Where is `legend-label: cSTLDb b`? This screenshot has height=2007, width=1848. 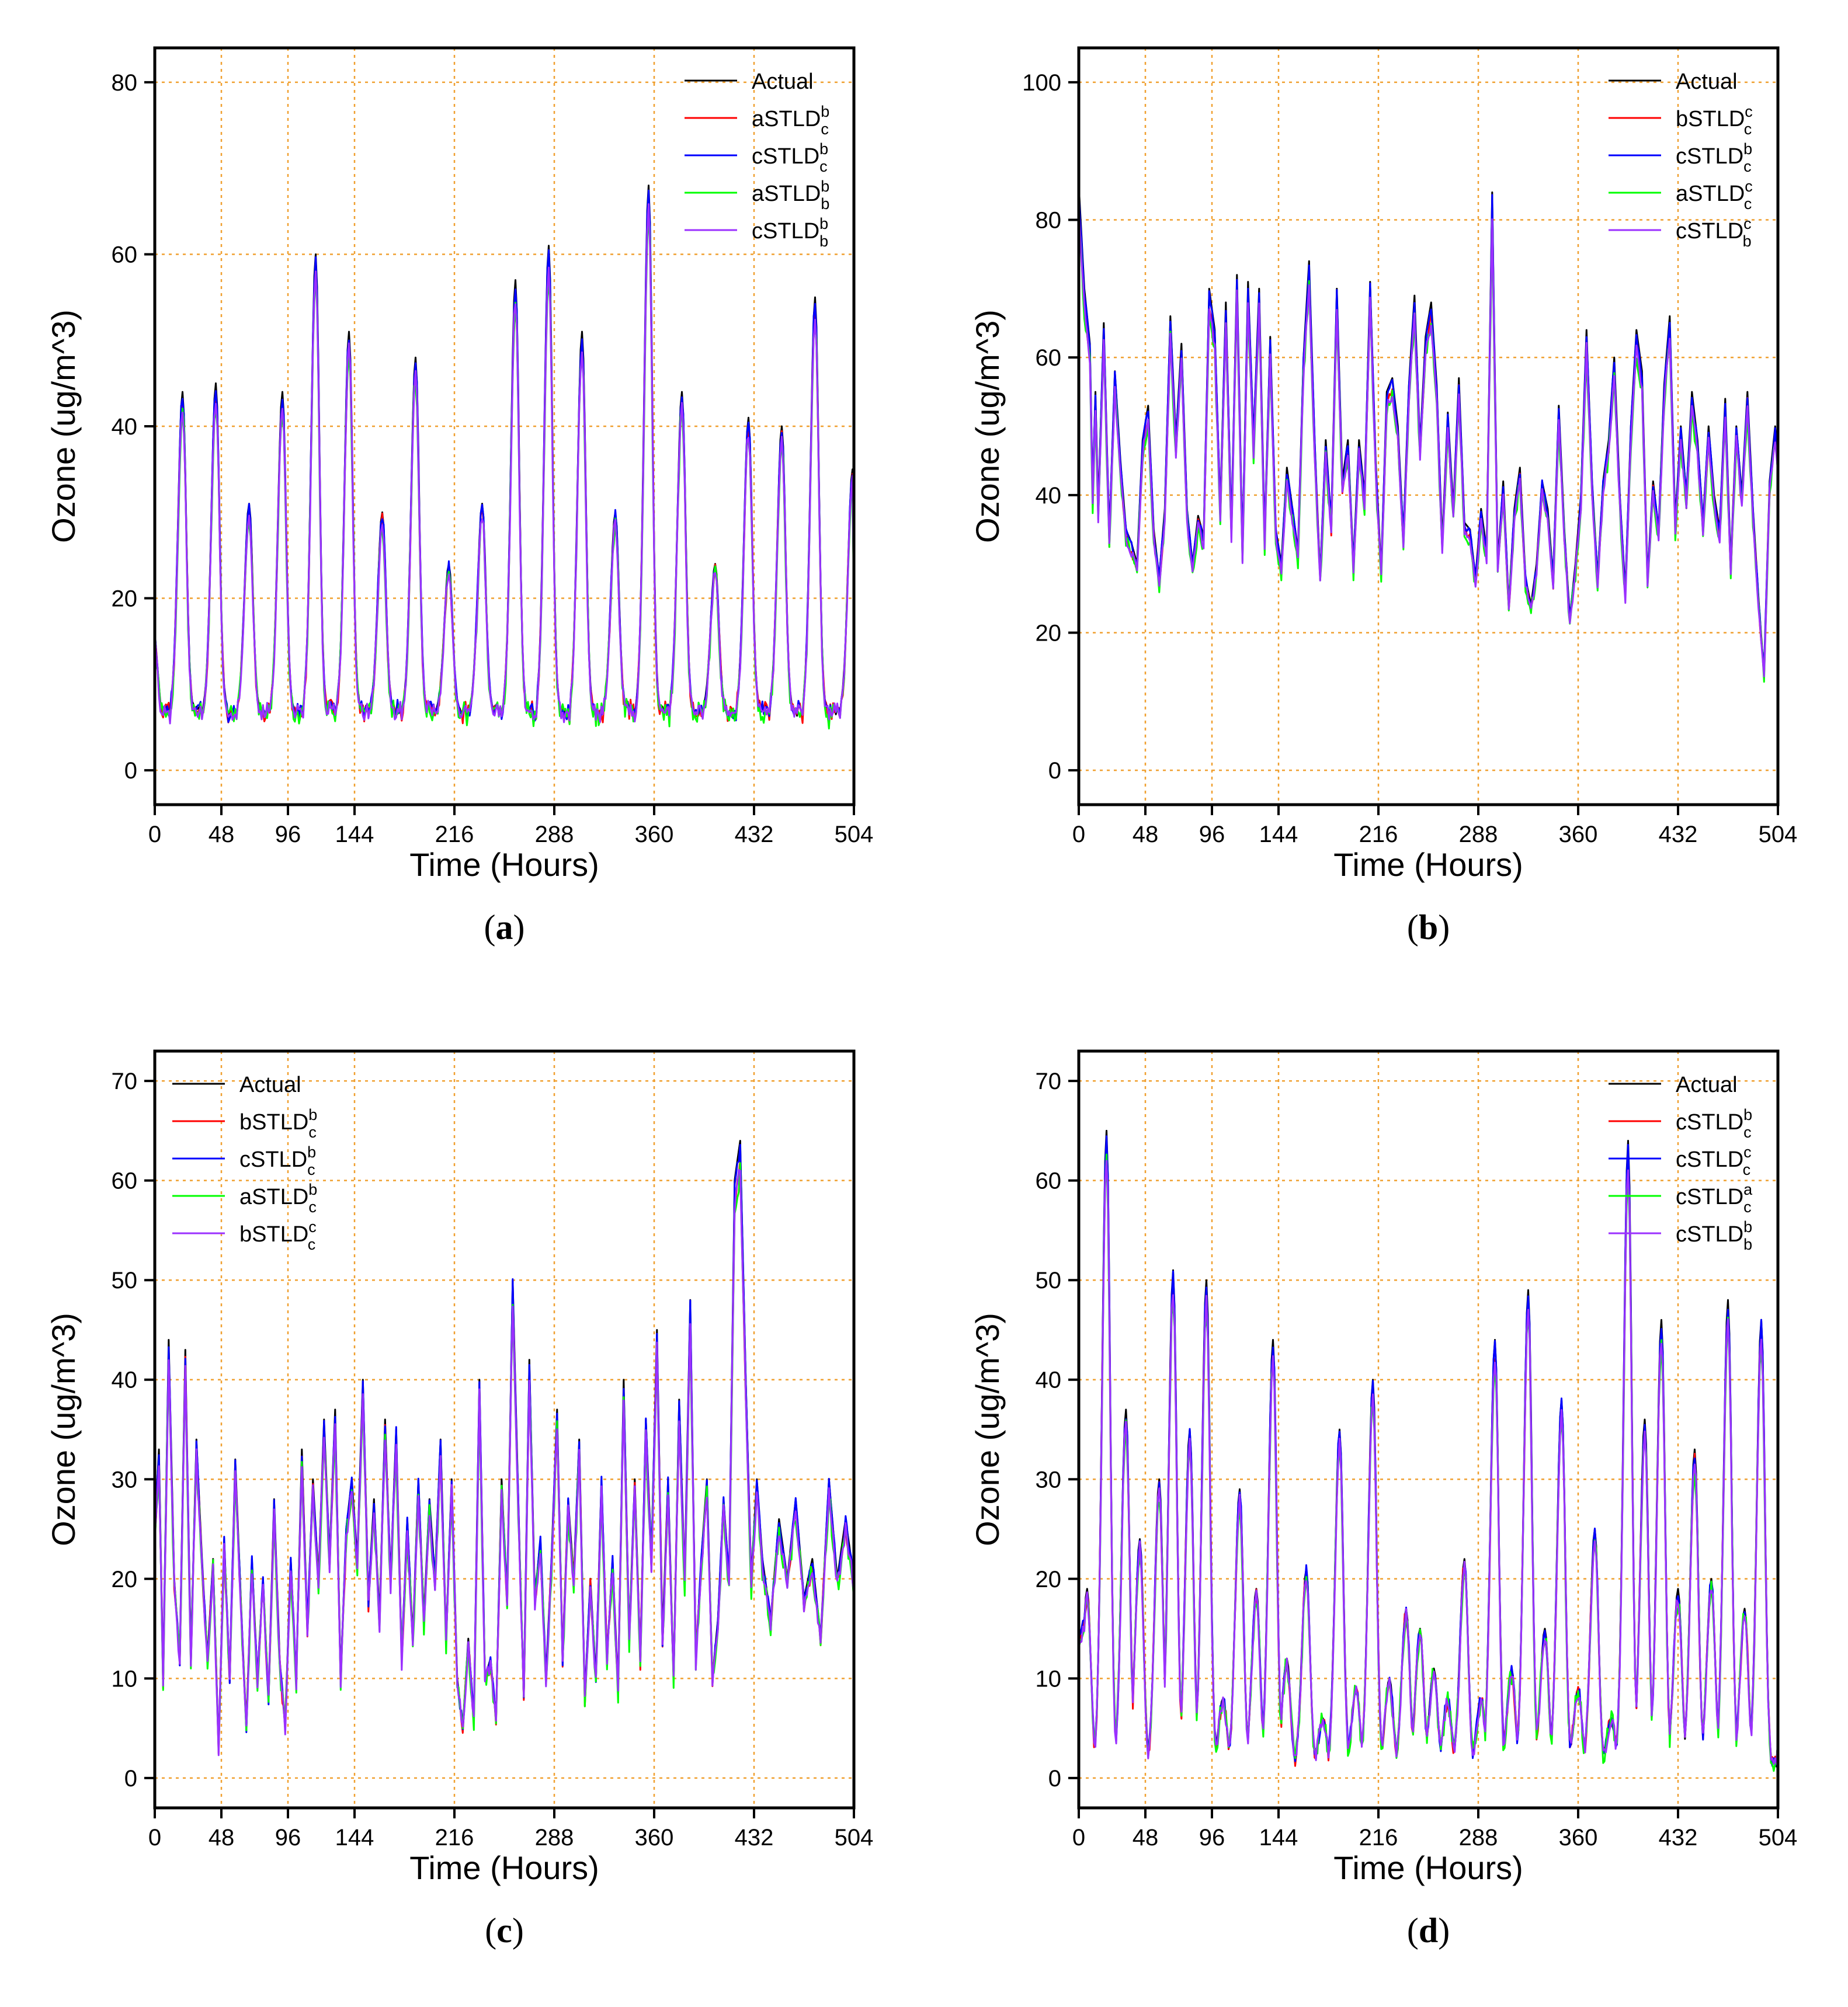
legend-label: cSTLDb b is located at coordinates (1714, 1235).